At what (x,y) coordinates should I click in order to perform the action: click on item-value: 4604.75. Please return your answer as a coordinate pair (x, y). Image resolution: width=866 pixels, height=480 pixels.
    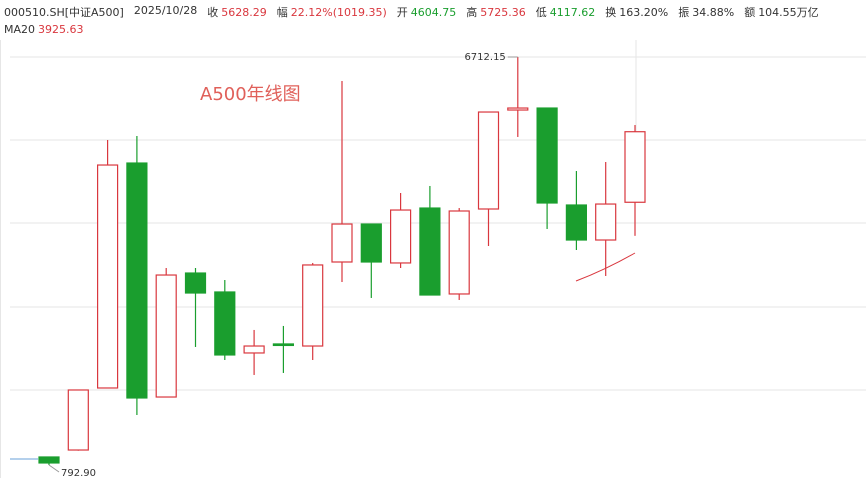
    Looking at the image, I should click on (433, 12).